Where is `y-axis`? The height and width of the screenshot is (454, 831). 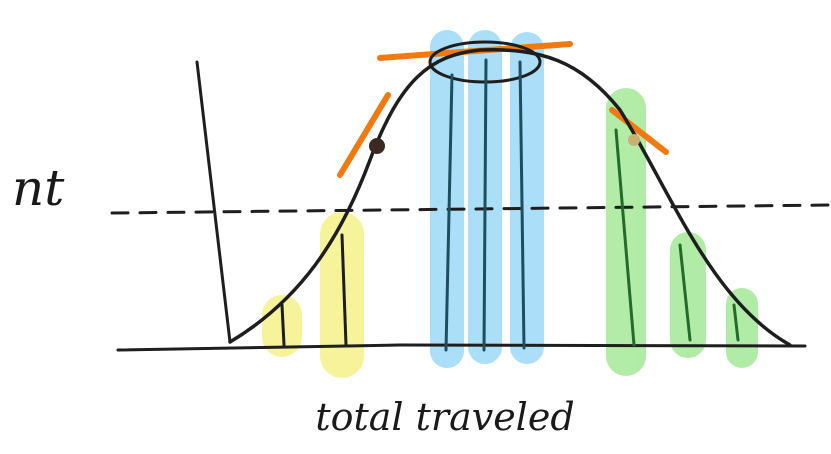
y-axis is located at coordinates (213, 202).